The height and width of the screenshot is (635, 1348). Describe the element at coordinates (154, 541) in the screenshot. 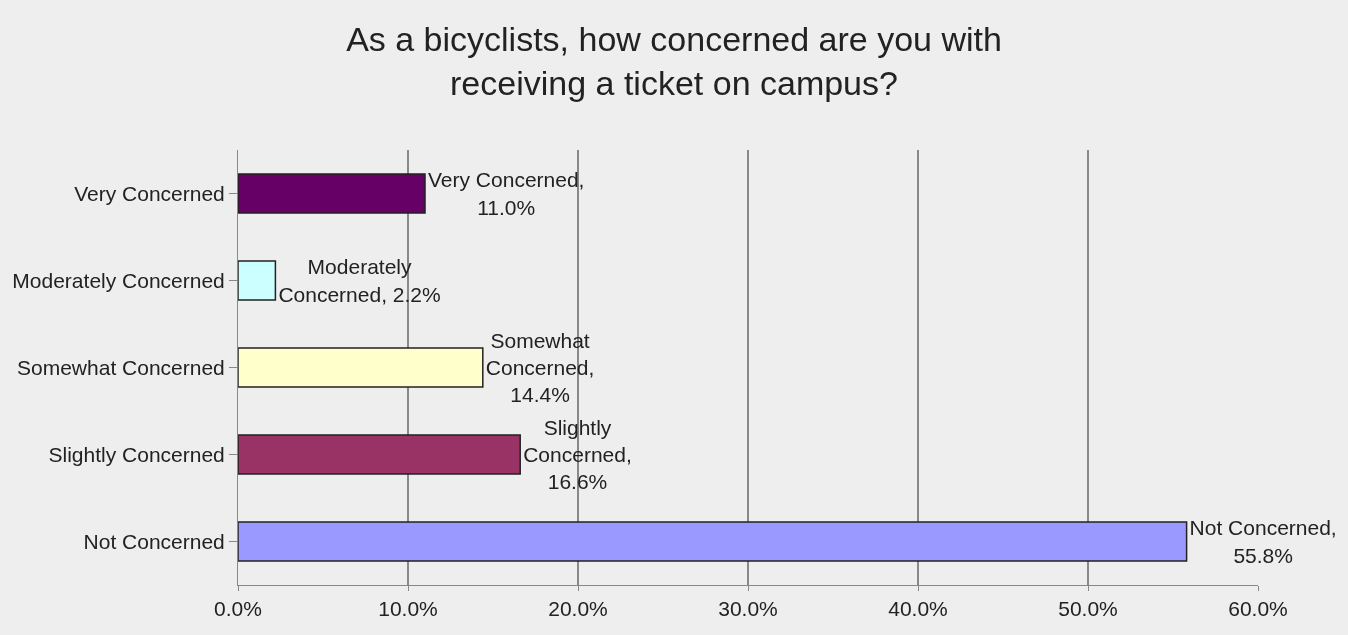

I see `y-tick-label: Not Concerned` at that location.